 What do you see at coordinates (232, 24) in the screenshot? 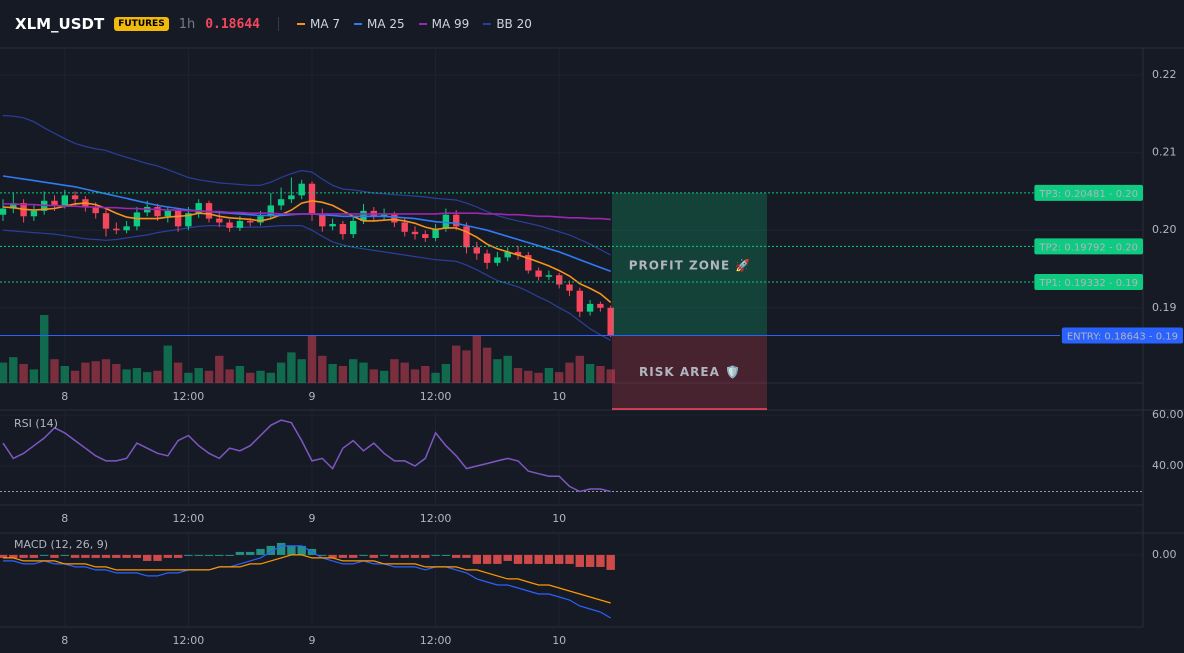
I see `last-price: 0.18644` at bounding box center [232, 24].